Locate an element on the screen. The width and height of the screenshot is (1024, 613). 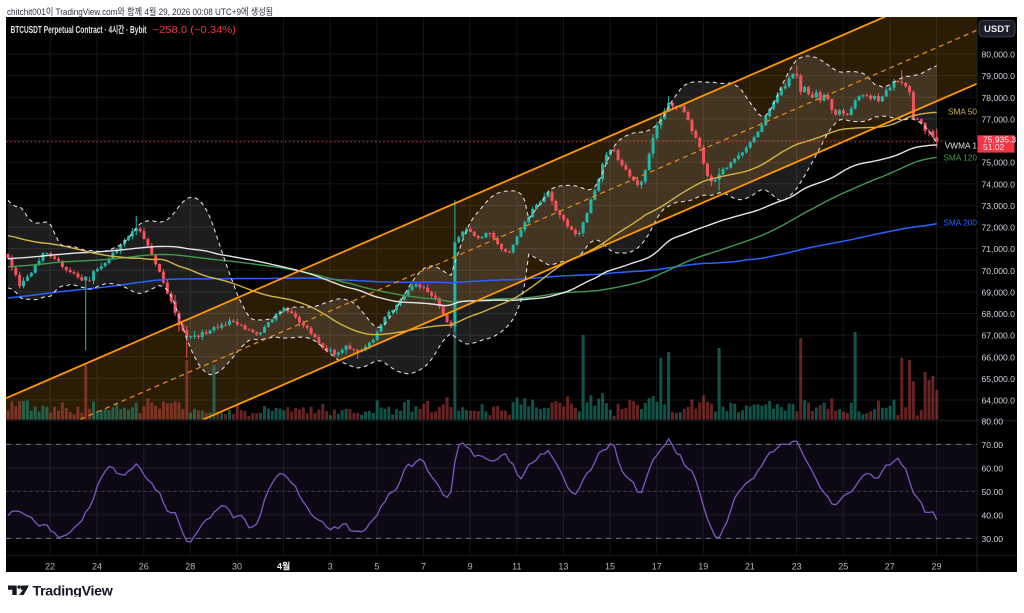
svg-text: 69,000.0 is located at coordinates (999, 292).